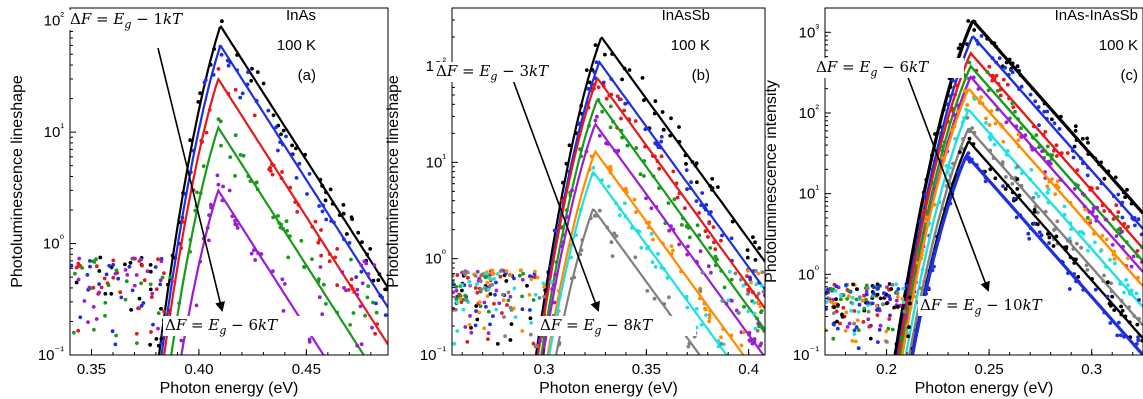 The height and width of the screenshot is (399, 1143). Describe the element at coordinates (886, 369) in the screenshot. I see `x-tick-label: 0.2` at that location.